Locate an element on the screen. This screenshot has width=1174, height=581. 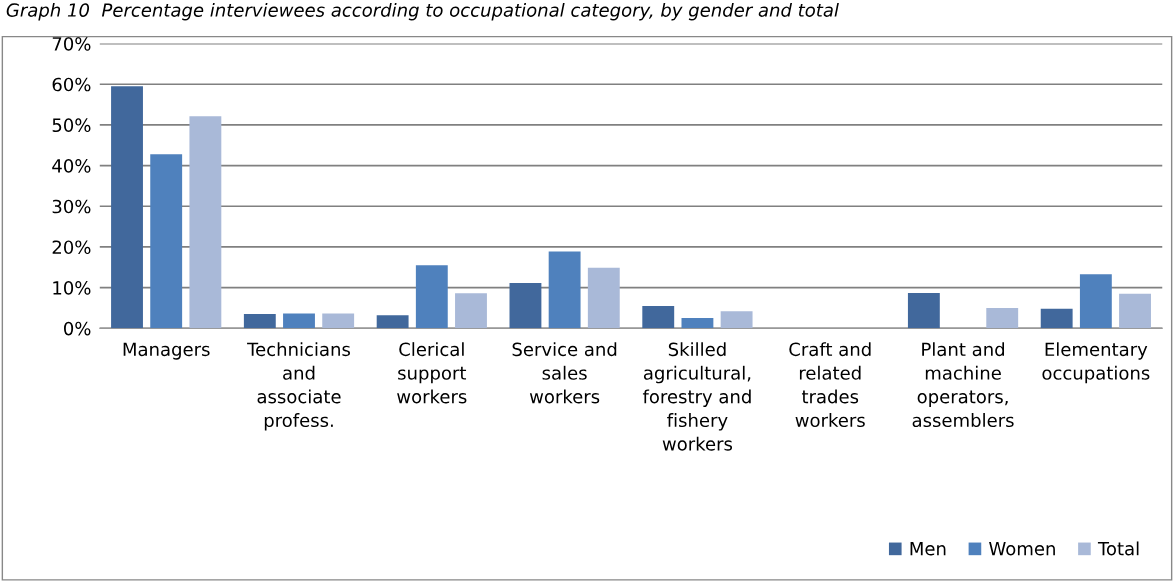
x-tick-label: Elementary occupations is located at coordinates (1096, 363).